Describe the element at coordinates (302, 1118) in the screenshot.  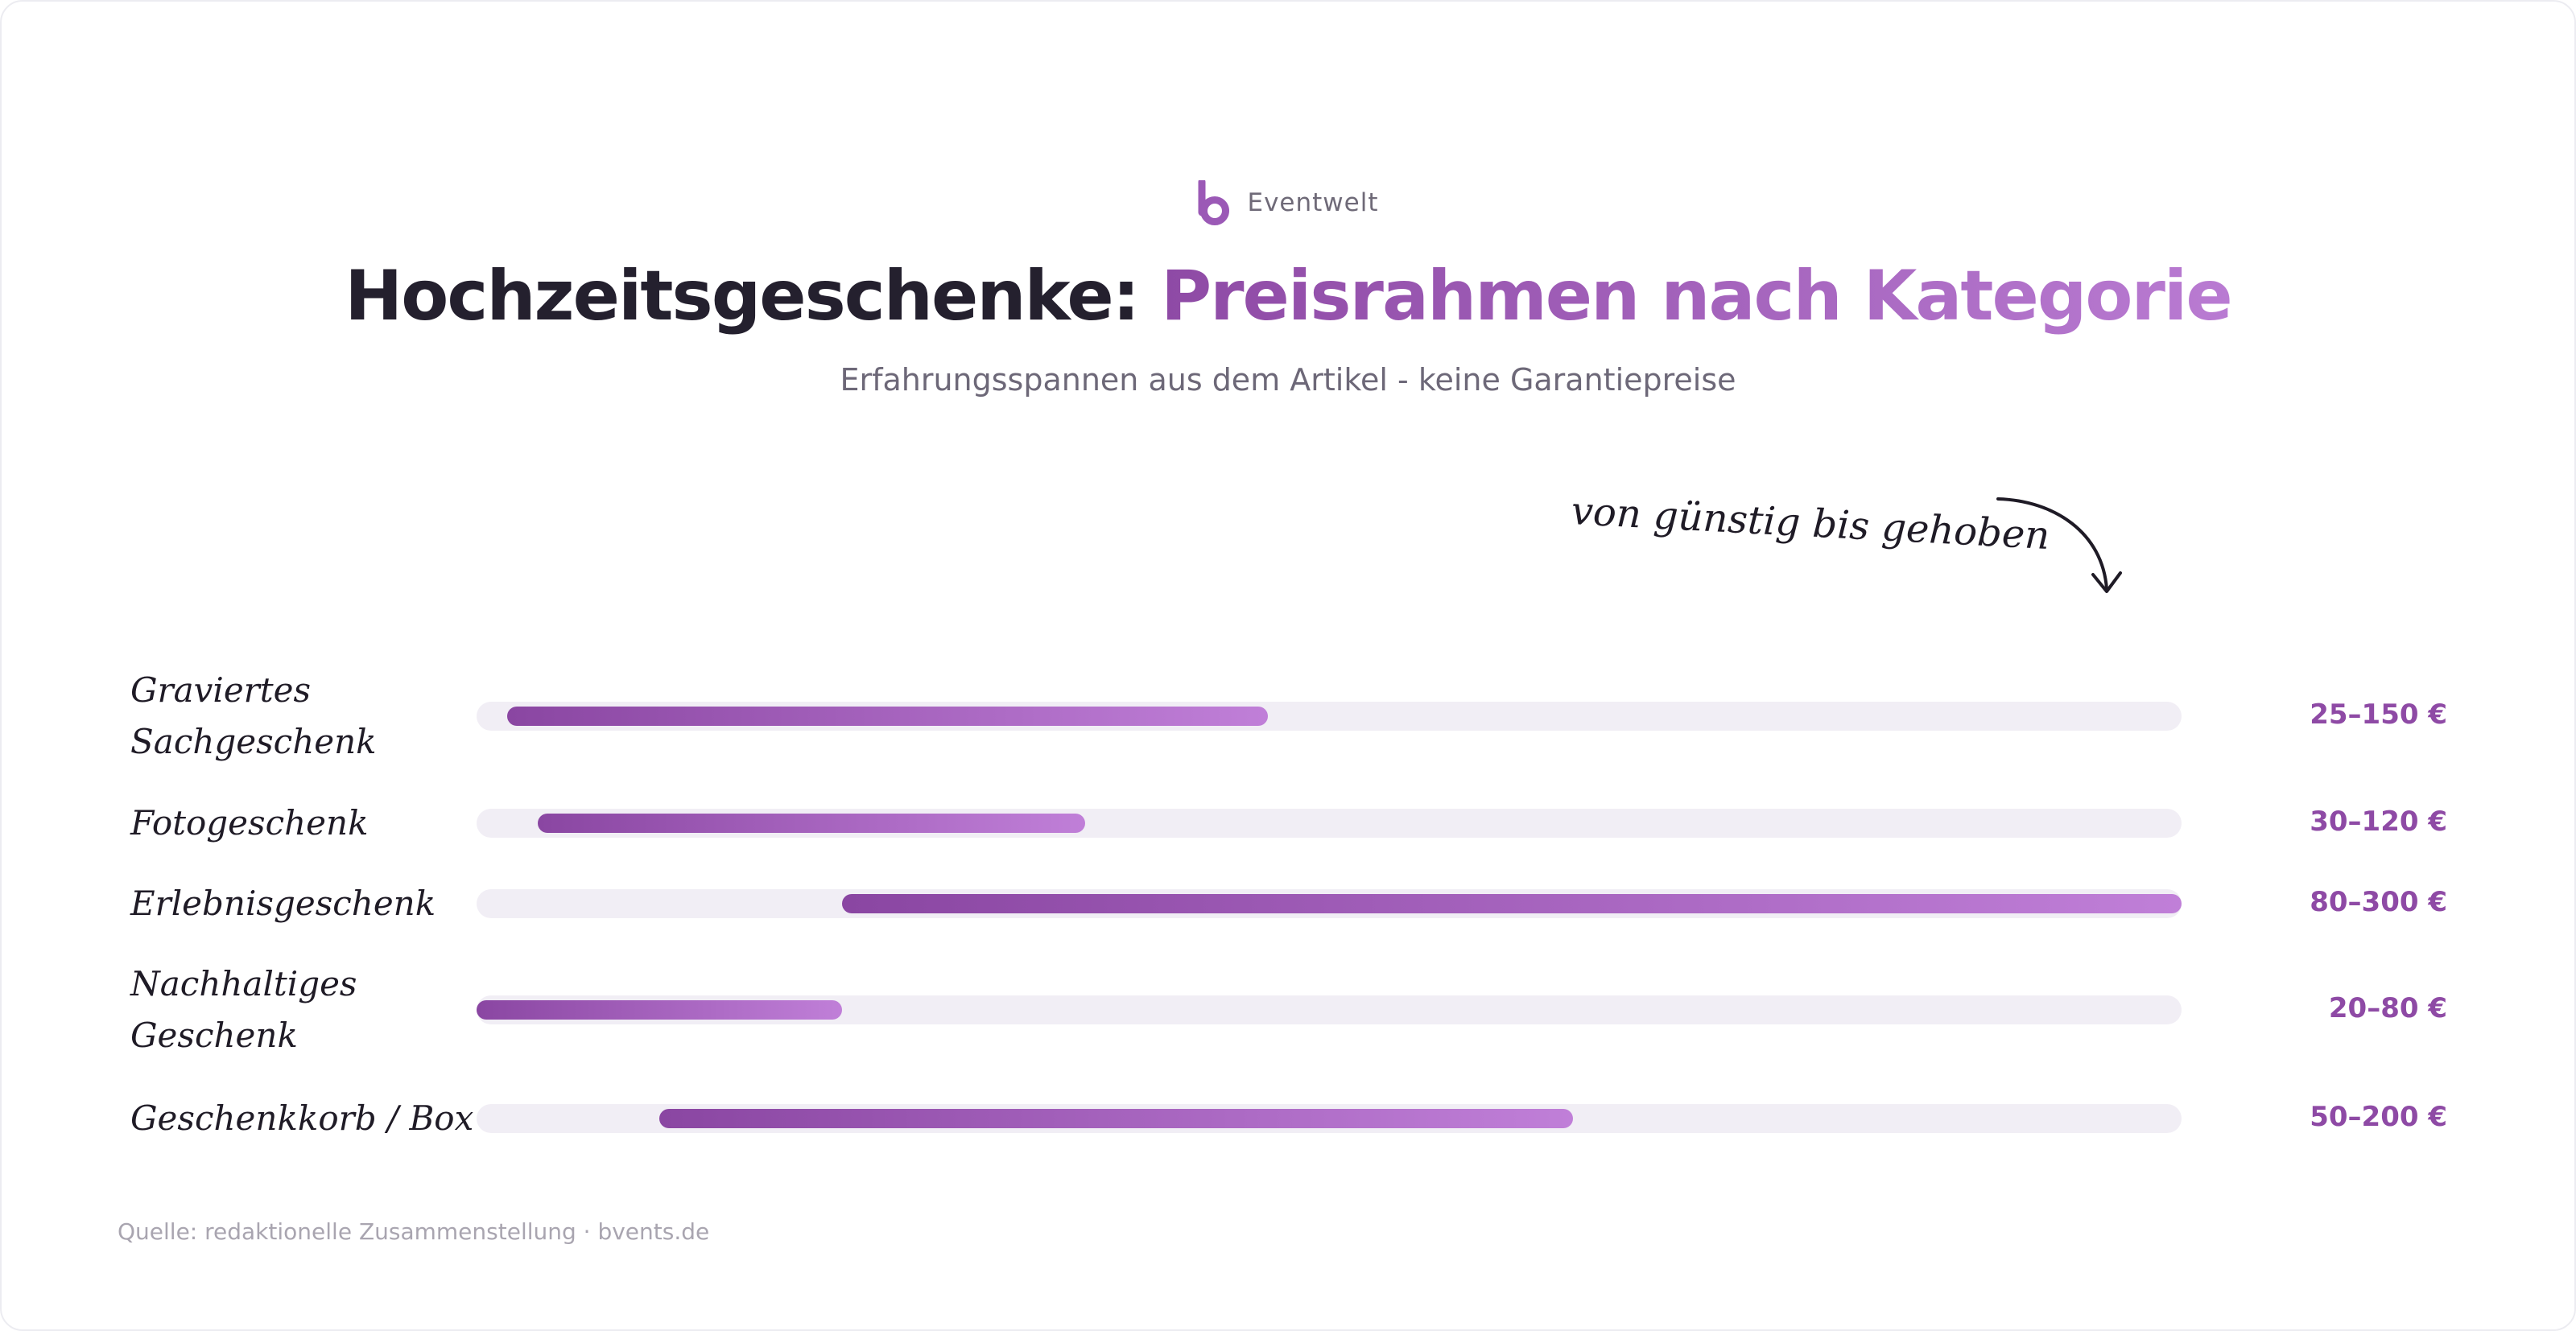
I see `category-label: Geschenkkorb / Box` at that location.